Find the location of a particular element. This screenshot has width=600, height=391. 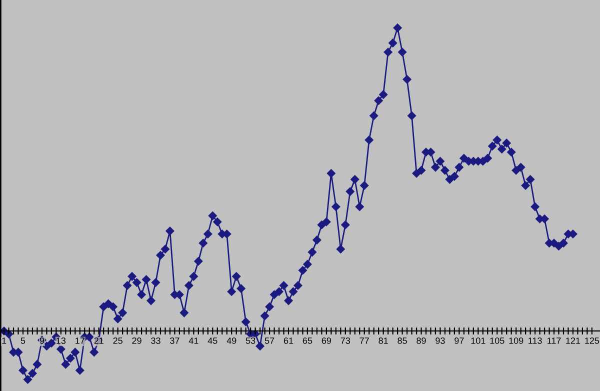

x-tick-label: 29 is located at coordinates (137, 340).